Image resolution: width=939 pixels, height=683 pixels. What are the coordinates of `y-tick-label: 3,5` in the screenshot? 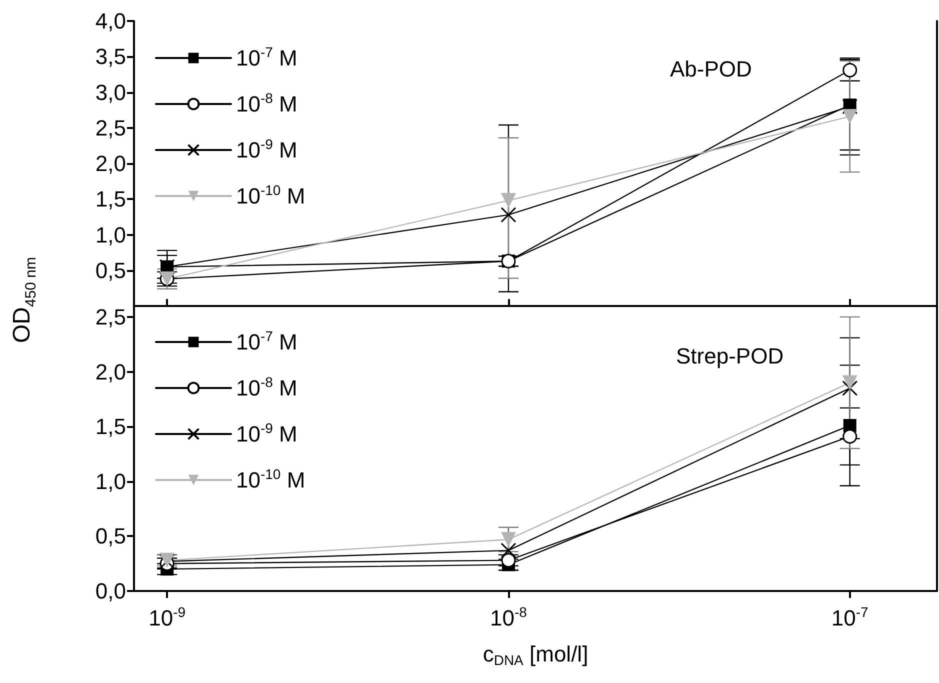 It's located at (110, 57).